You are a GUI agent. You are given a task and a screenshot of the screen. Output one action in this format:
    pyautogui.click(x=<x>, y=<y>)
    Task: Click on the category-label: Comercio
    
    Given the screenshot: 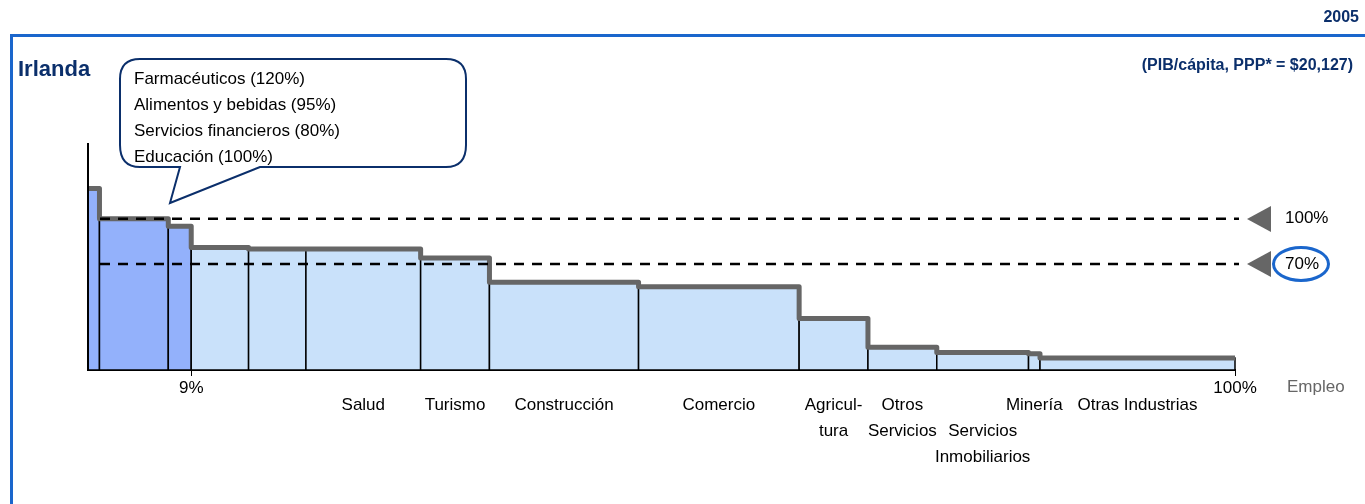 What is the action you would take?
    pyautogui.click(x=719, y=405)
    